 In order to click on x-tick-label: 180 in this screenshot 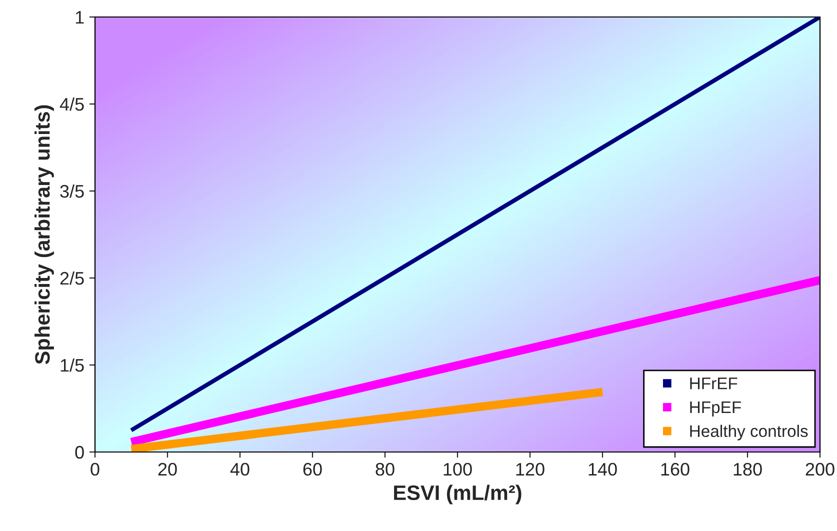, I will do `click(748, 469)`.